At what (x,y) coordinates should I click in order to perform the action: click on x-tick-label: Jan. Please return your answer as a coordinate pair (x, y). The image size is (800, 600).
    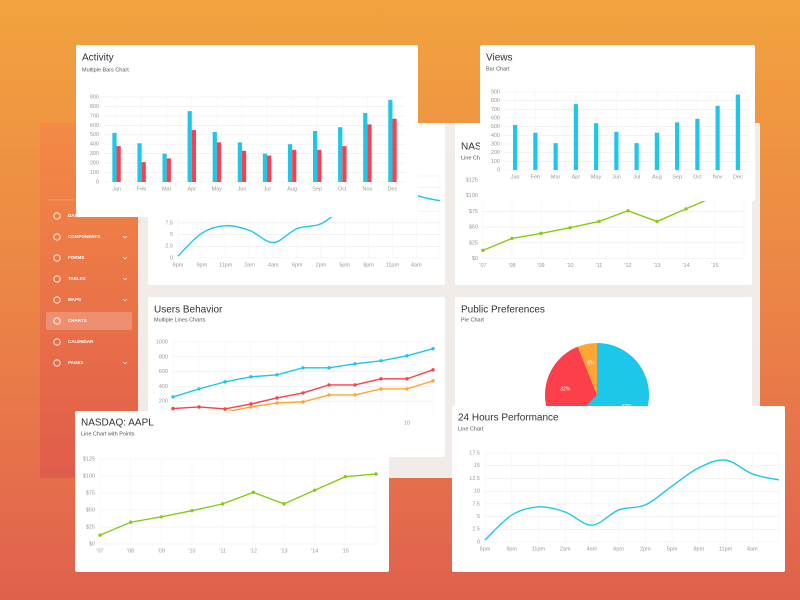
    Looking at the image, I should click on (515, 177).